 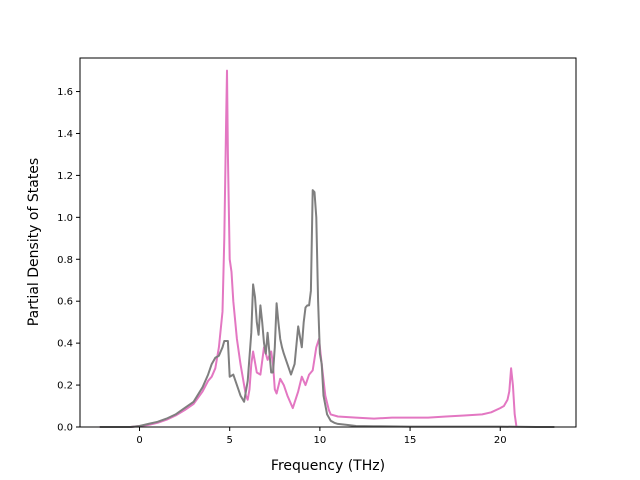 I want to click on x-tick-label: 5, so click(x=230, y=440).